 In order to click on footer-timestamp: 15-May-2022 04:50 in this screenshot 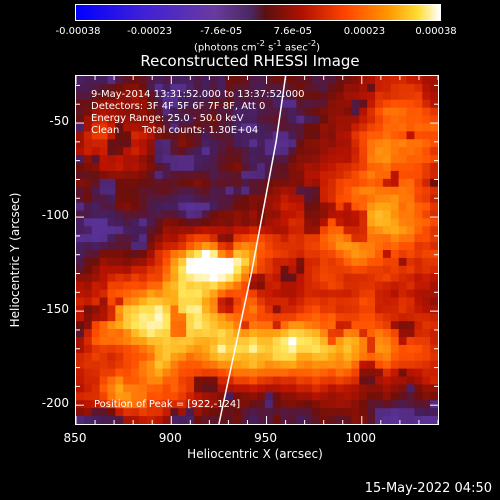, I will do `click(428, 488)`.